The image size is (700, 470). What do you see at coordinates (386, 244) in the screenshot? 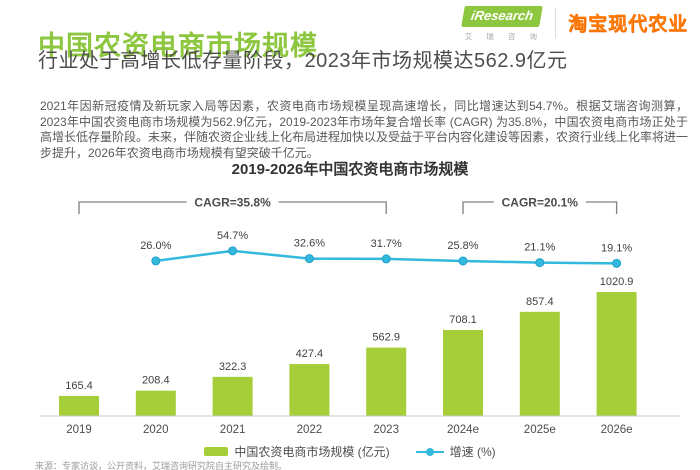
I see `growth-label-2023: 31.7%` at bounding box center [386, 244].